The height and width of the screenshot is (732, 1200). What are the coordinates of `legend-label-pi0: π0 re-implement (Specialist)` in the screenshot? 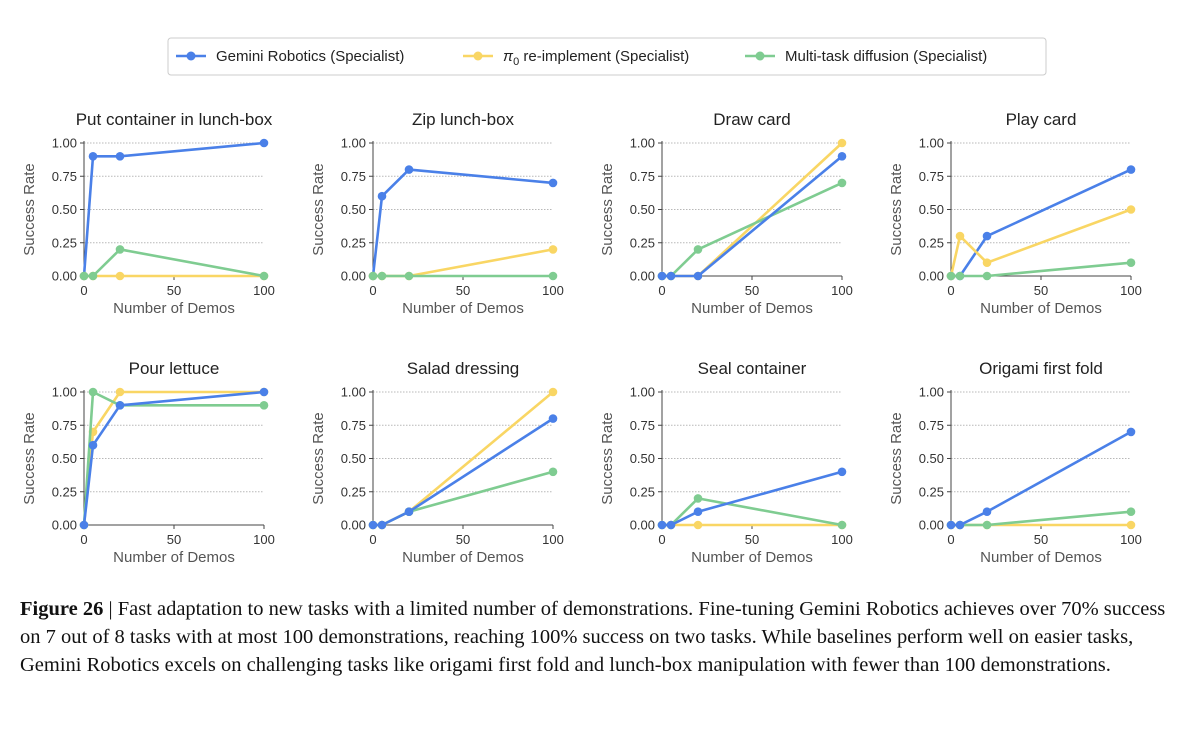 It's located at (596, 58).